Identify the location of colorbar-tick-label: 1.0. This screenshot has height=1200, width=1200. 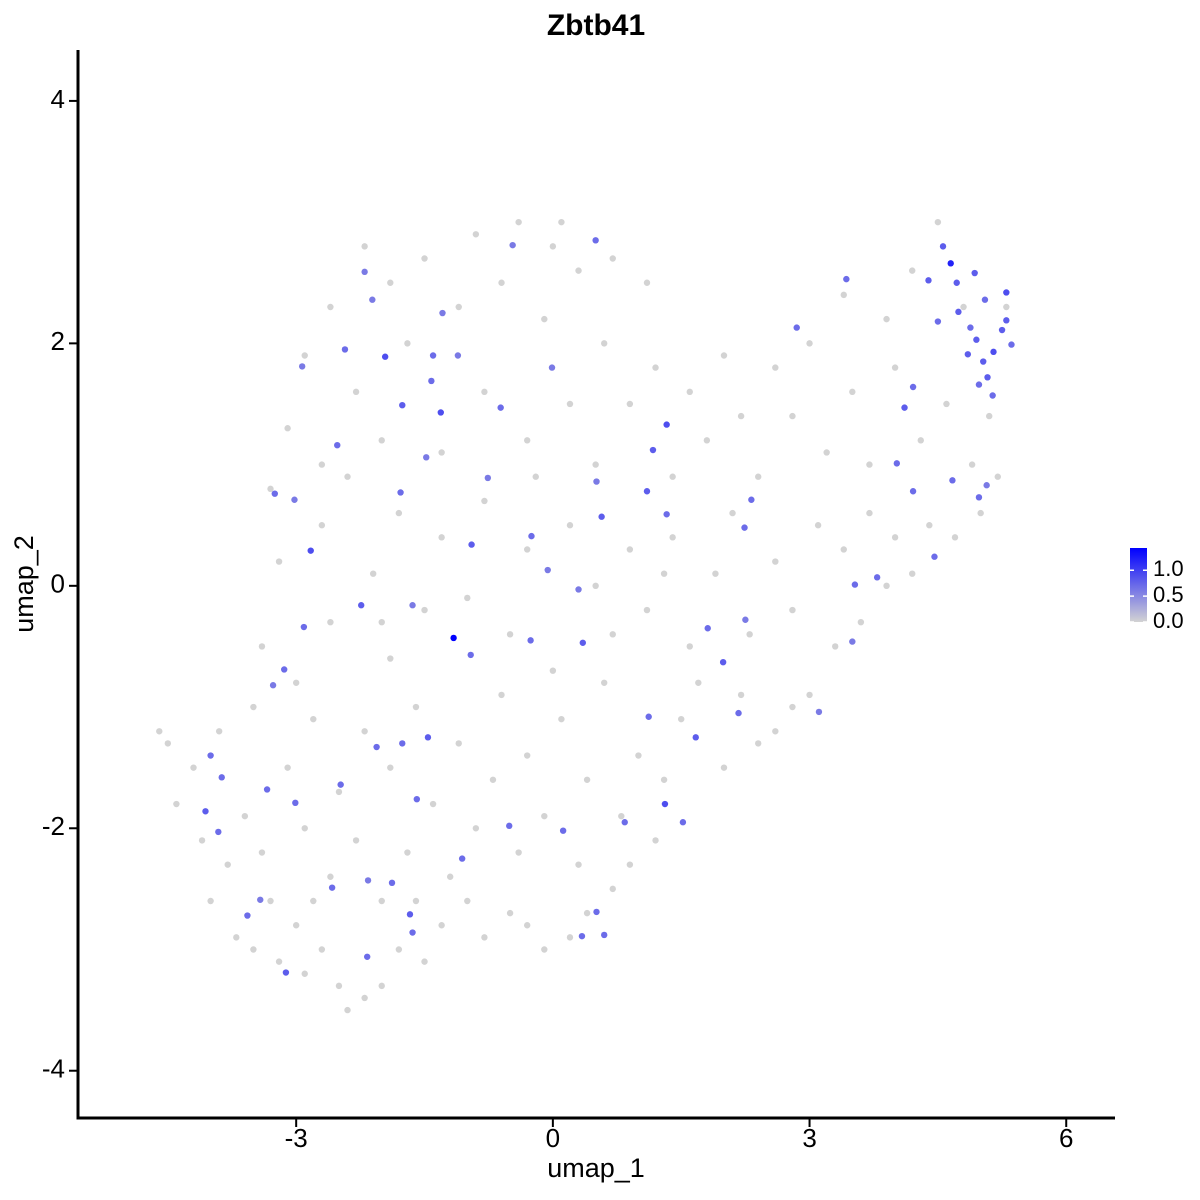
(1168, 568).